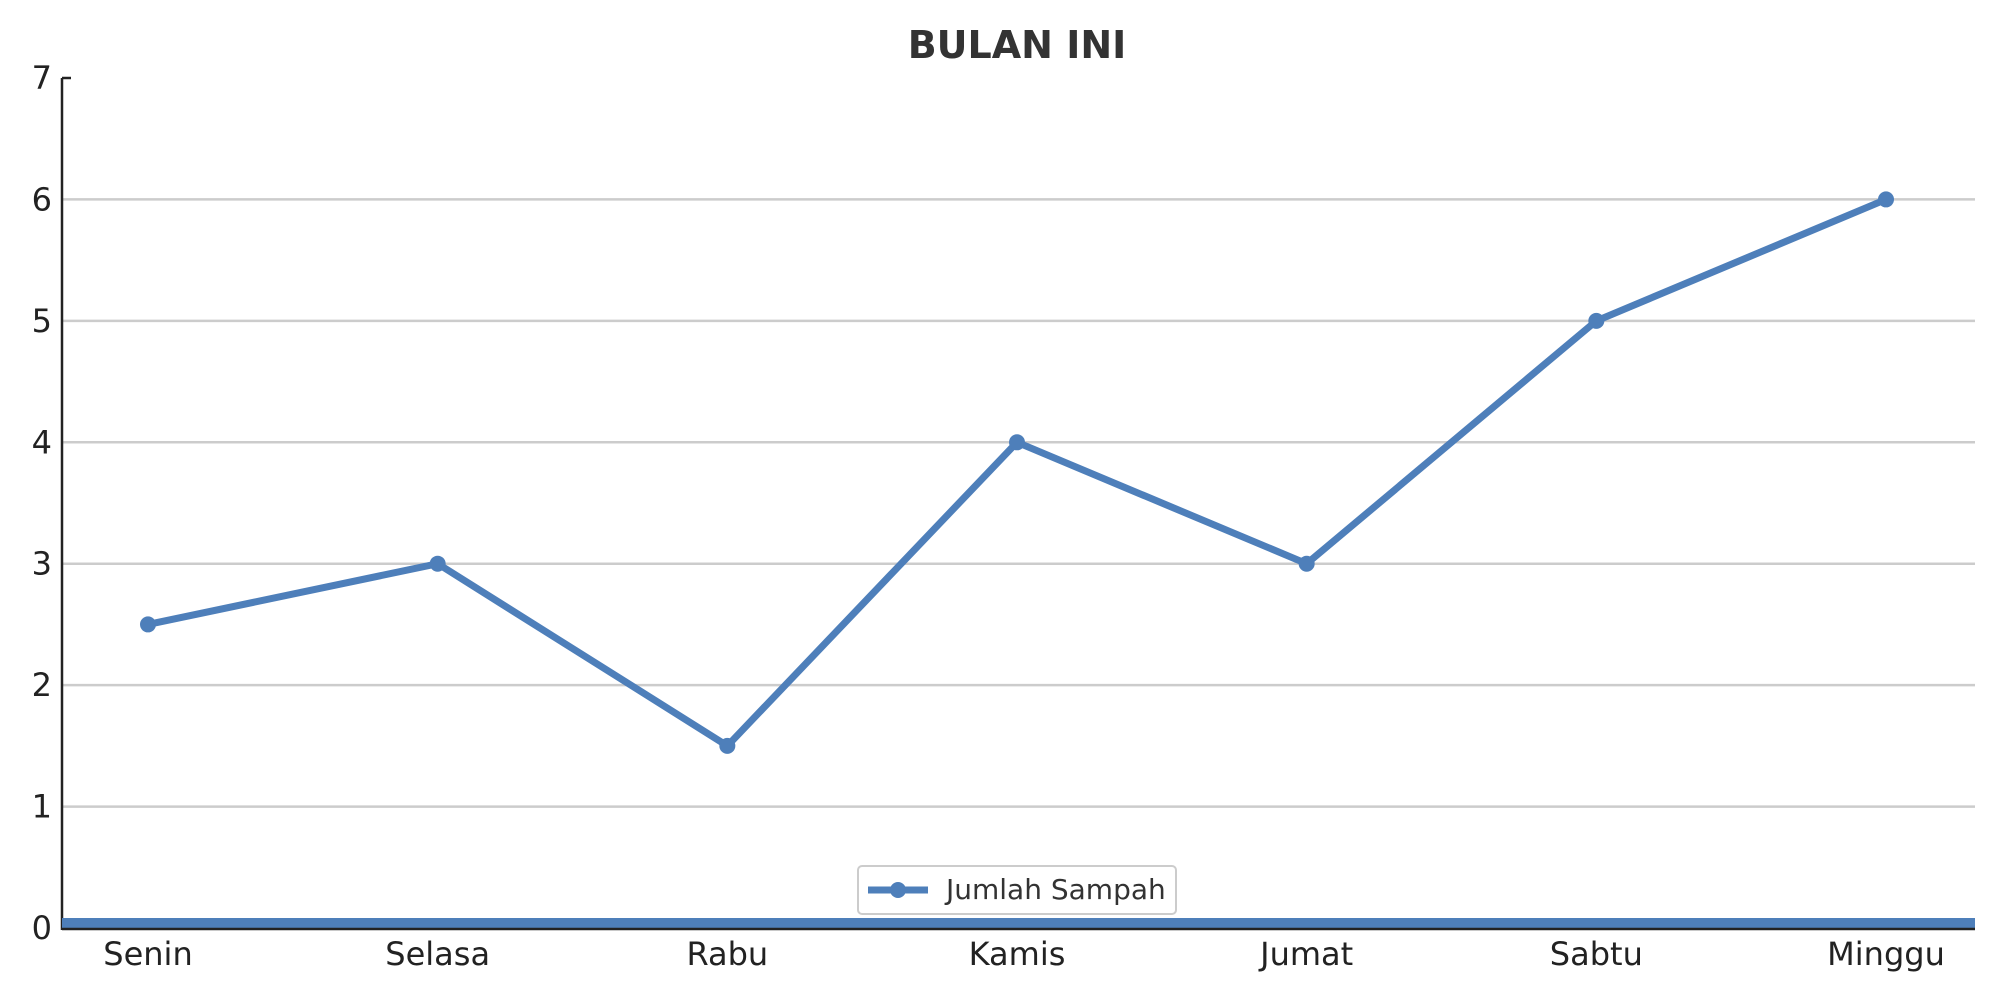 This screenshot has width=2000, height=1000. Describe the element at coordinates (42, 321) in the screenshot. I see `y-tick-label-5: 5` at that location.